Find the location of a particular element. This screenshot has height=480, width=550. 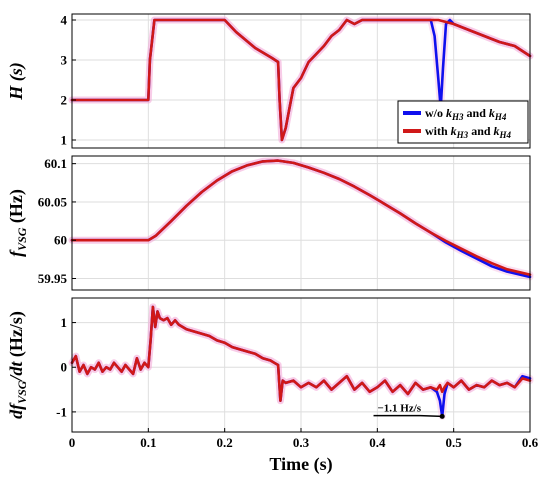

x-tick-label: 0 is located at coordinates (72, 442).